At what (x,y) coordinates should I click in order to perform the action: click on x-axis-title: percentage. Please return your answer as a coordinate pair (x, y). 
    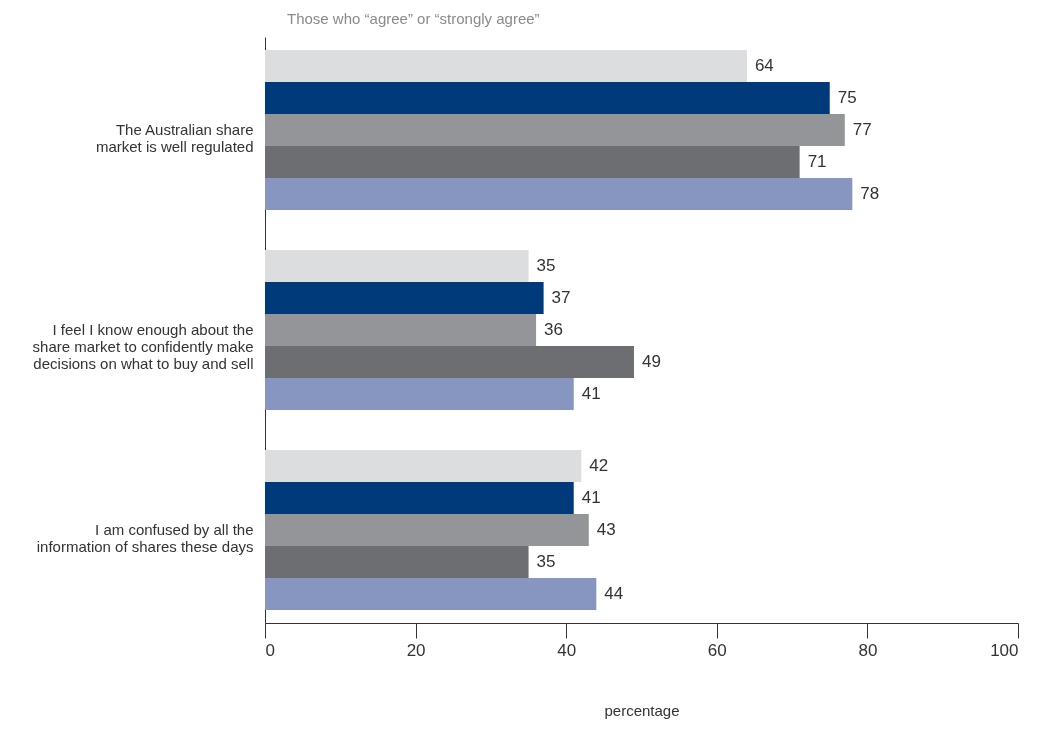
    Looking at the image, I should click on (642, 710).